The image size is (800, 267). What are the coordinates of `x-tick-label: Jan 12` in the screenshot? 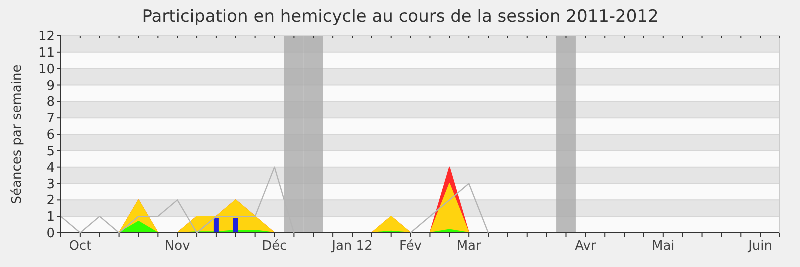 It's located at (352, 246).